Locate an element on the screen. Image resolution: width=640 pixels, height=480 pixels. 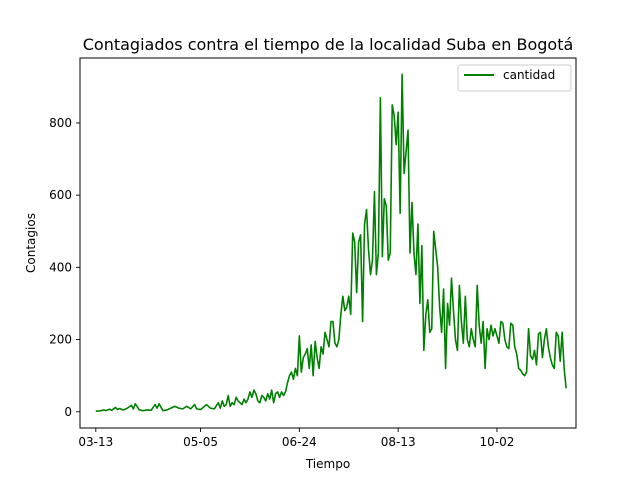
legend-label: cantidad is located at coordinates (529, 75).